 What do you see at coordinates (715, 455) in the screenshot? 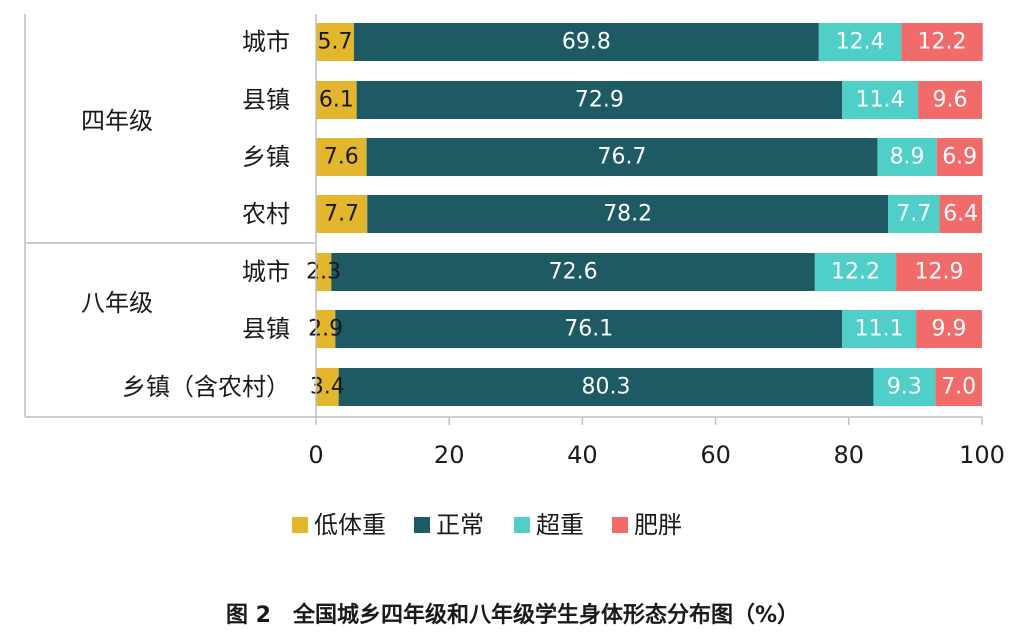
I see `x-tick-label: 60` at bounding box center [715, 455].